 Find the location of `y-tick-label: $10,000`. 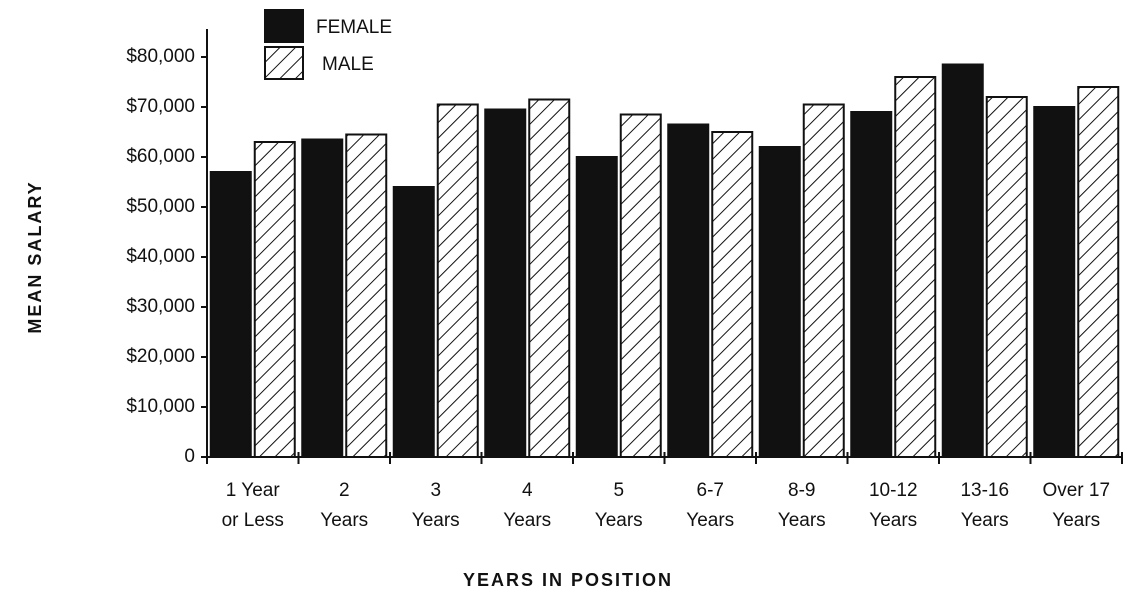

y-tick-label: $10,000 is located at coordinates (160, 406).